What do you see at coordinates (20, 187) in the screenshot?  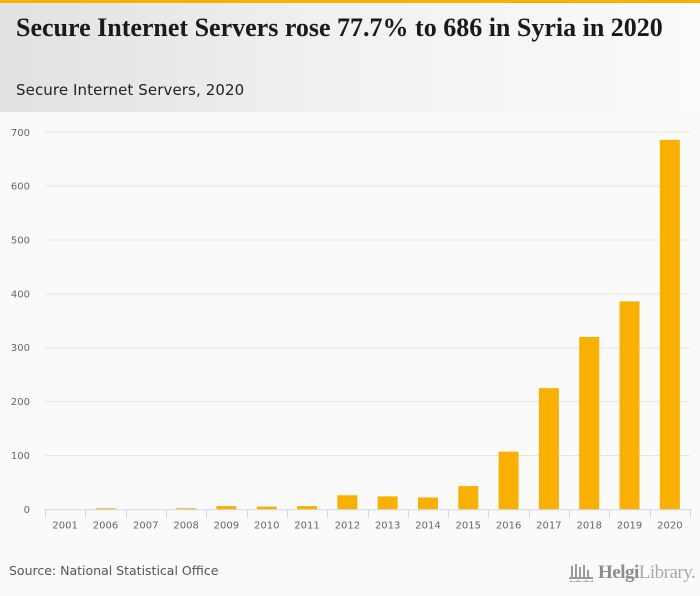 I see `y-tick-label: 600` at bounding box center [20, 187].